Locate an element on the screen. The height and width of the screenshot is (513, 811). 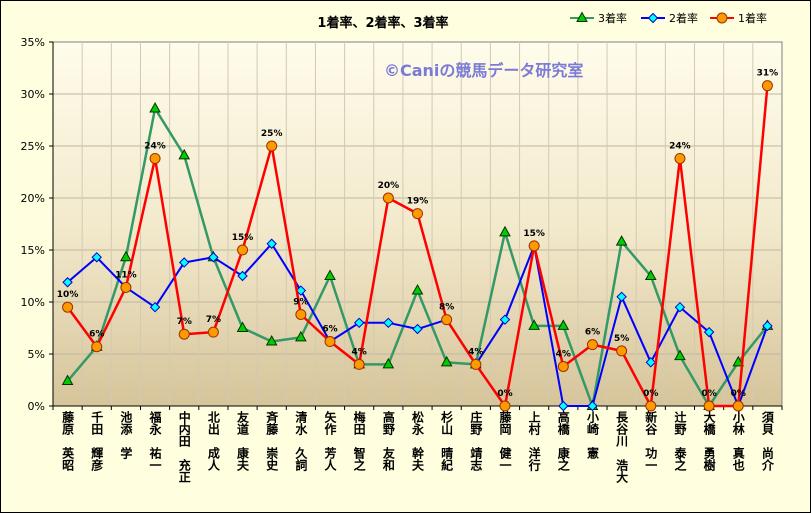
y-axis-labels: 0% 5% 10% 15% 20% 25% 30% 35% is located at coordinates (33, 224).